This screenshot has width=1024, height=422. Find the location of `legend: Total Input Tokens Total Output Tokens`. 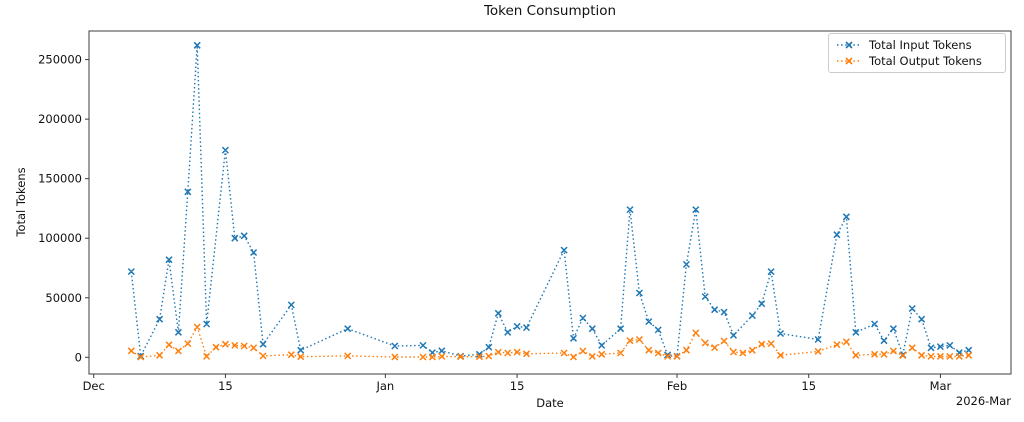

legend: Total Input Tokens Total Output Tokens is located at coordinates (917, 53).